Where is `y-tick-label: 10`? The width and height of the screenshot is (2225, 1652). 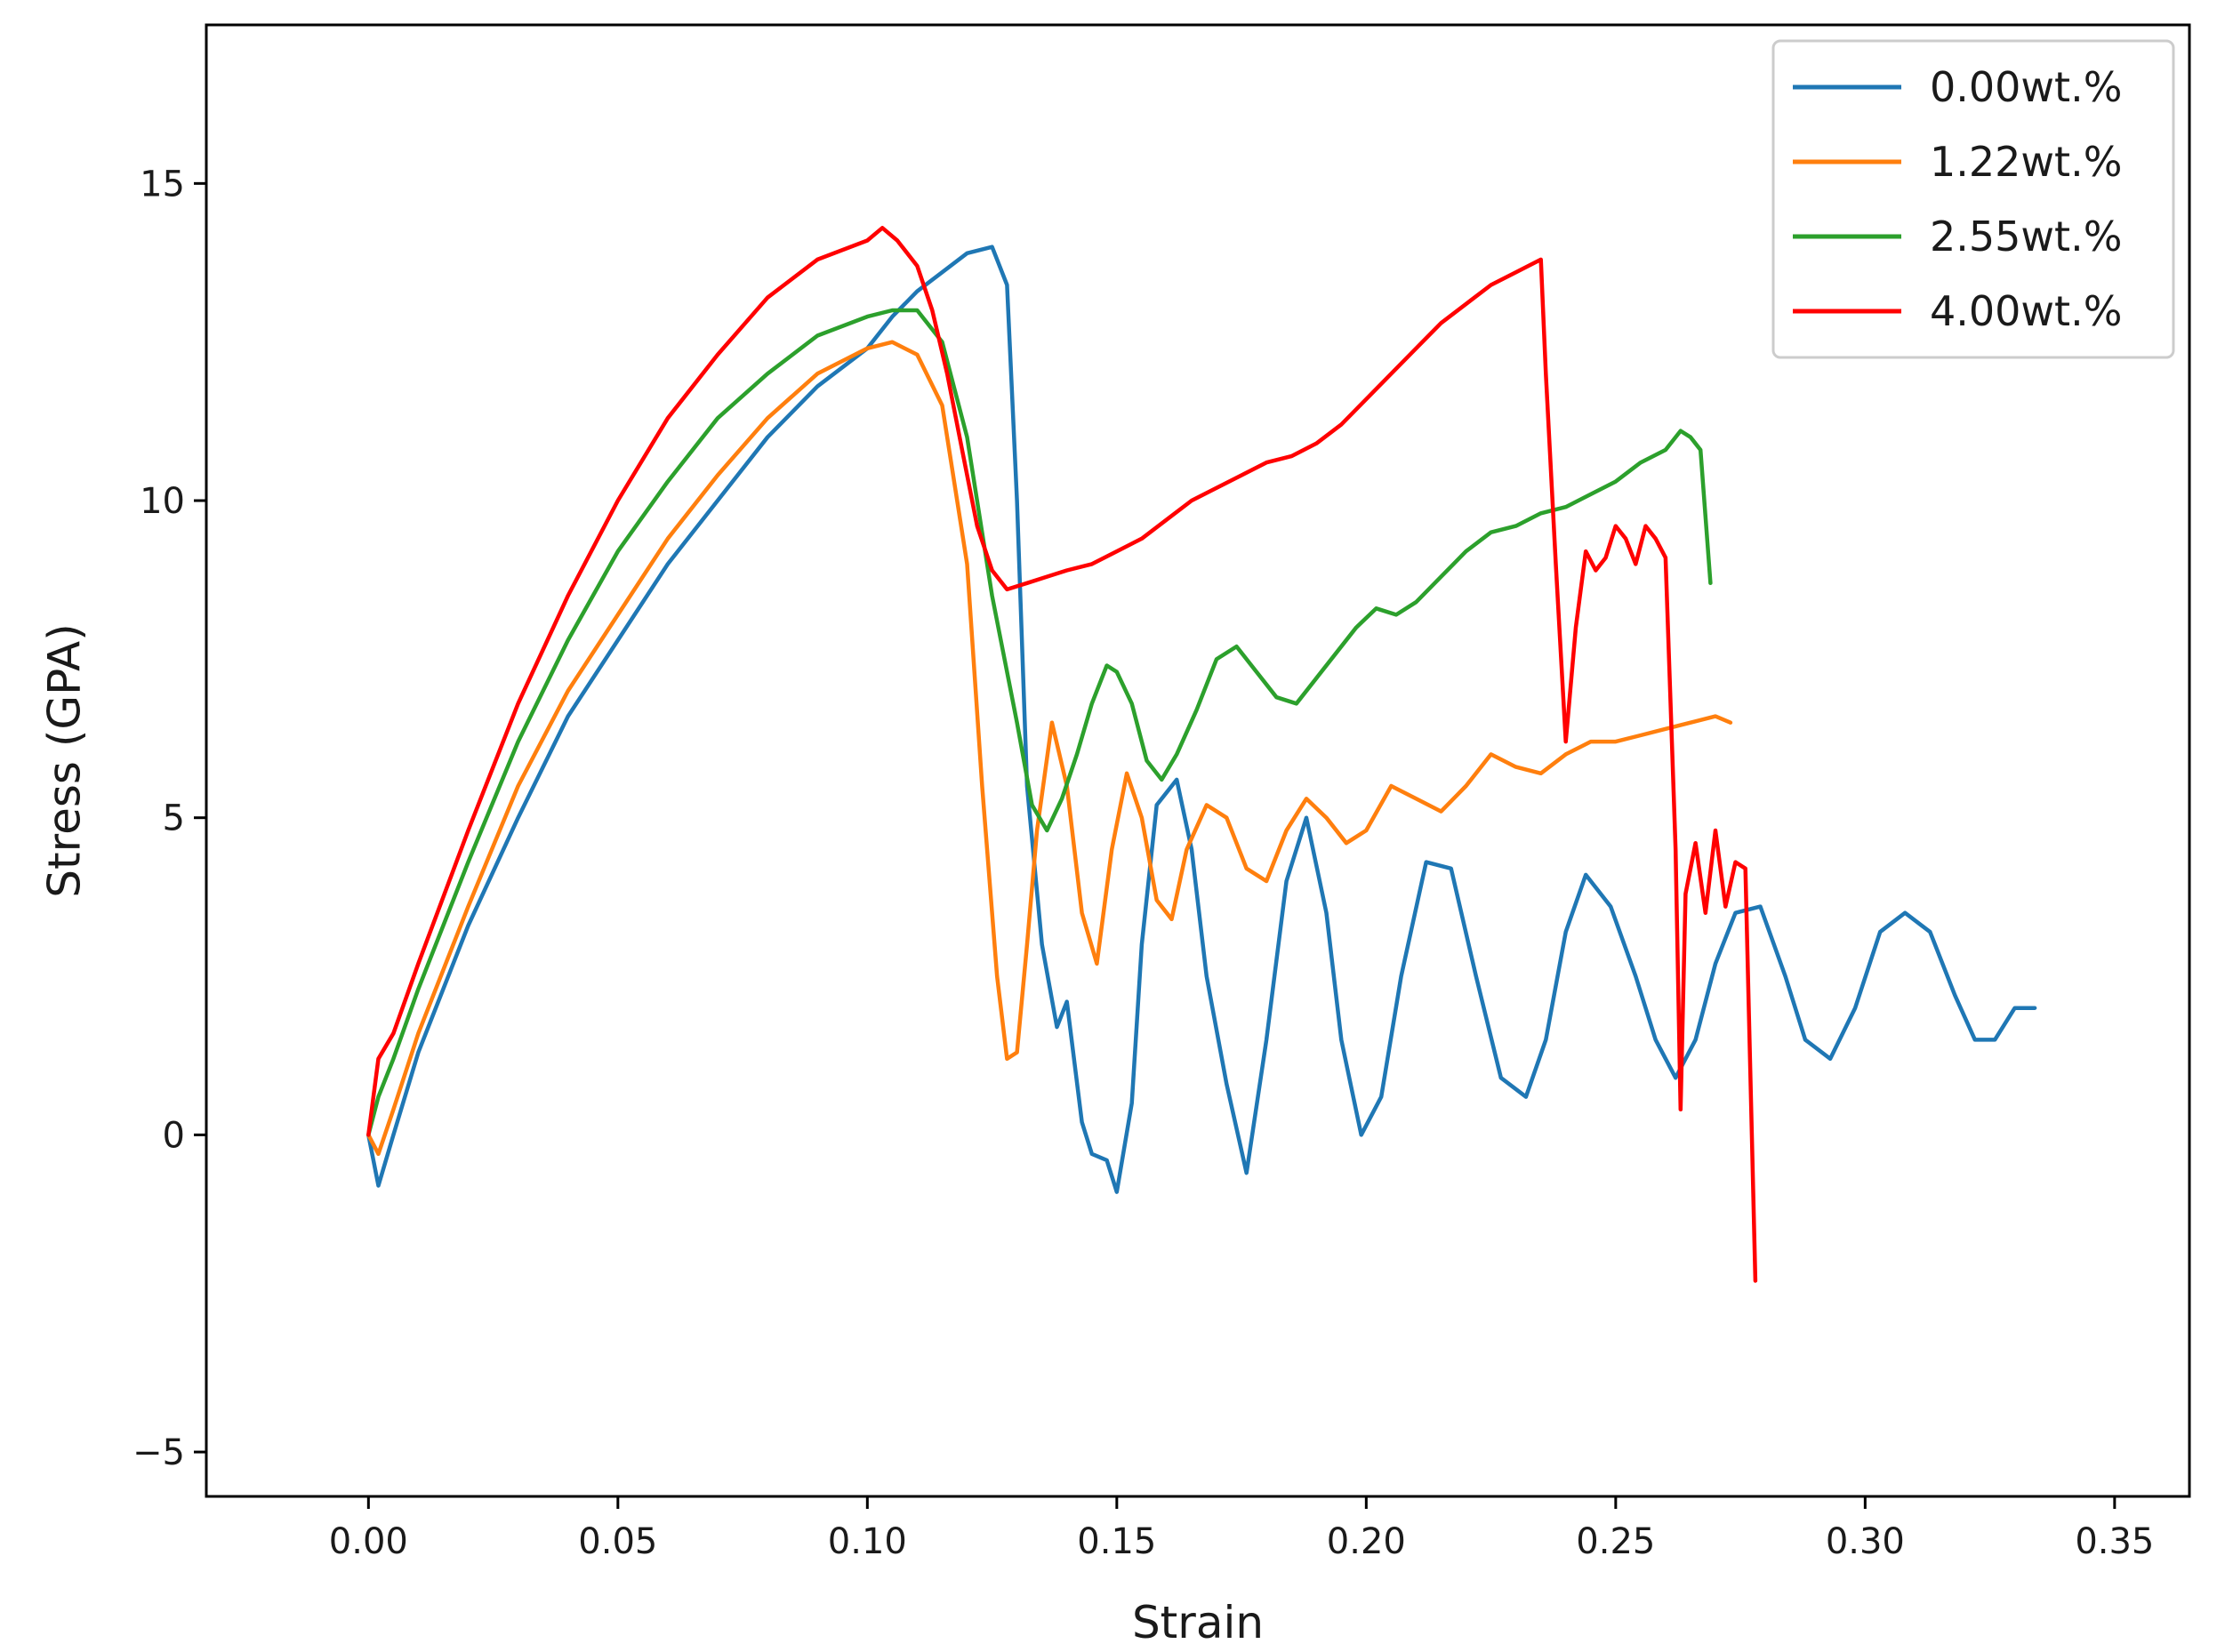
y-tick-label: 10 is located at coordinates (162, 502).